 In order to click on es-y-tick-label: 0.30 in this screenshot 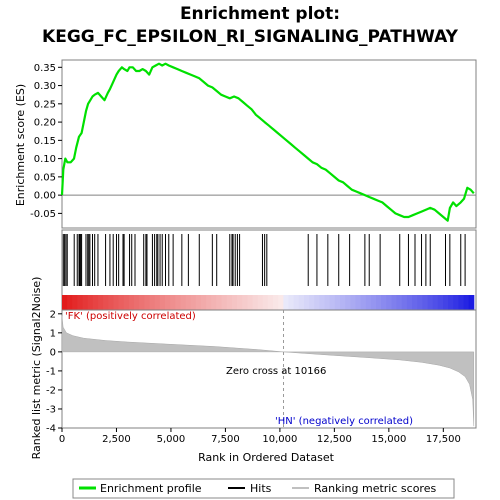, I will do `click(45, 86)`.